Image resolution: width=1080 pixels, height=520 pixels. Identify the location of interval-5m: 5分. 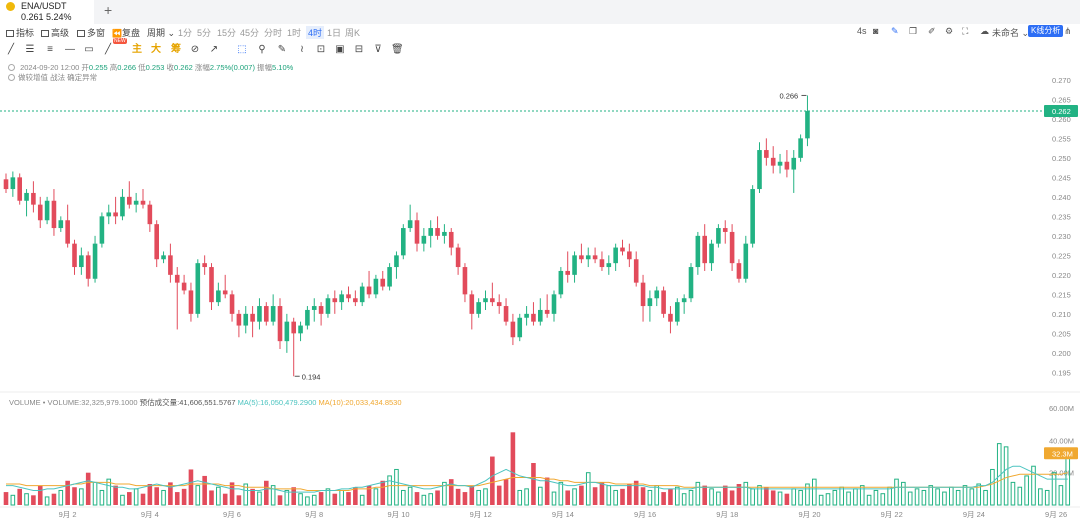
(204, 33).